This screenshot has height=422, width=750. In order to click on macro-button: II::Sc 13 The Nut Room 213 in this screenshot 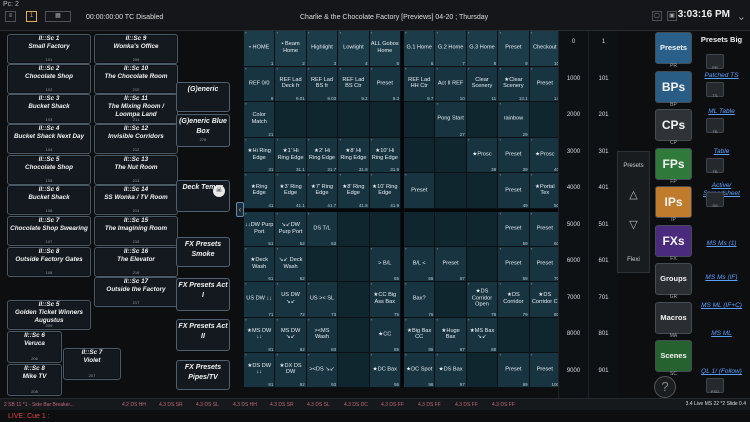, I will do `click(136, 170)`.